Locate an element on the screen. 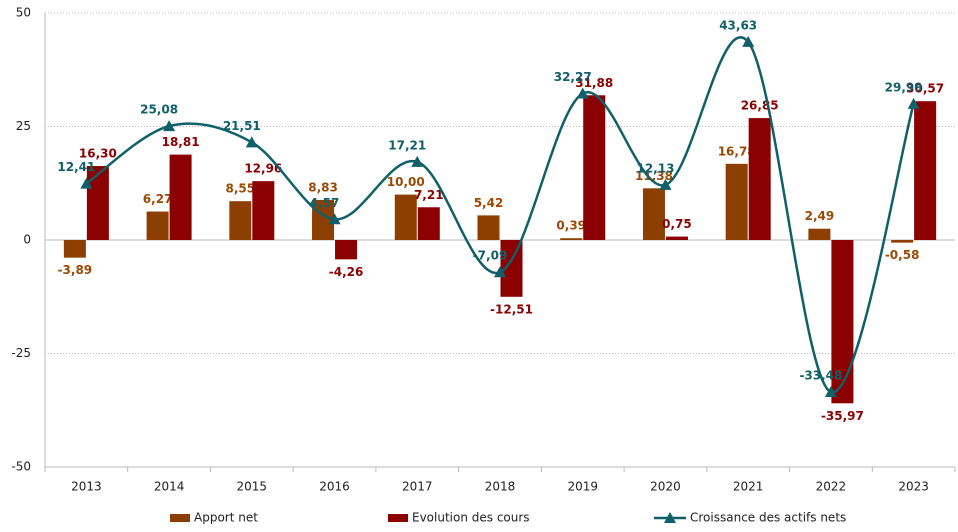 This screenshot has width=958, height=532. x-tick-label: 2015 is located at coordinates (252, 487).